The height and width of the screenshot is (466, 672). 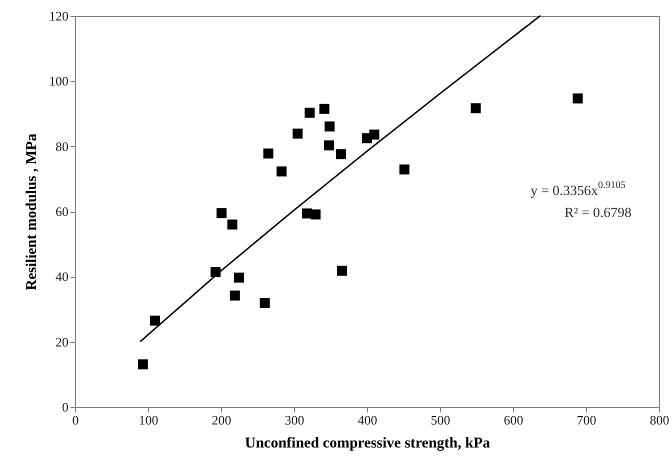 I want to click on x-axis-title: Unconfined compressive strength, kPa, so click(x=367, y=444).